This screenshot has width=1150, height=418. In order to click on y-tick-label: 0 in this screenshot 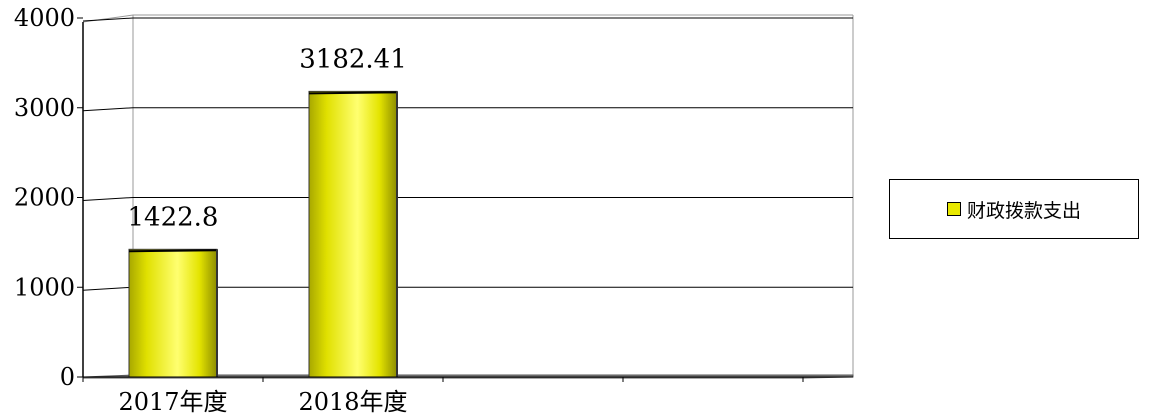, I will do `click(67, 377)`.